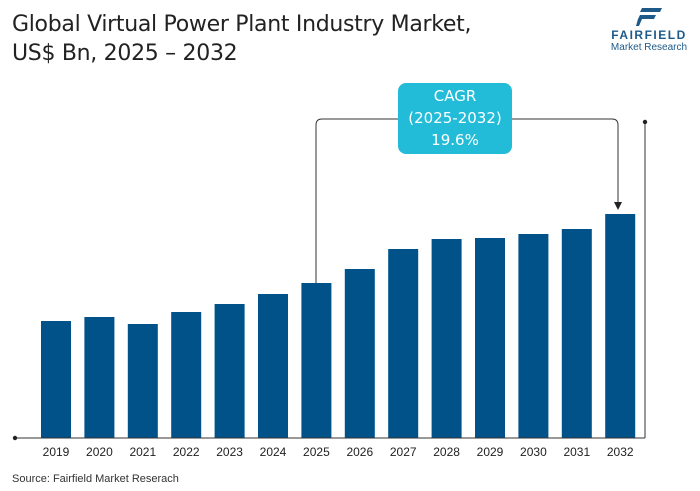 Image resolution: width=700 pixels, height=491 pixels. Describe the element at coordinates (467, 200) in the screenshot. I see `cagr-connector` at that location.